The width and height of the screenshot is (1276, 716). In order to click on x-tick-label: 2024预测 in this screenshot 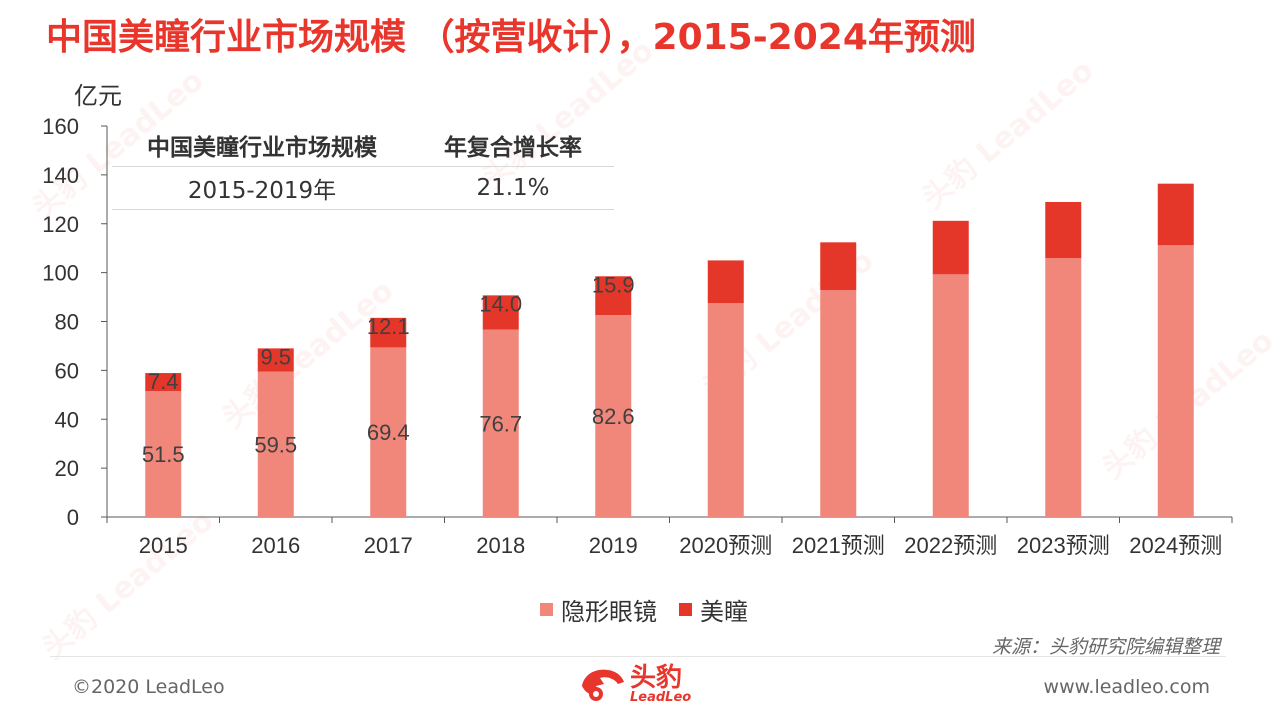, I will do `click(1175, 545)`.